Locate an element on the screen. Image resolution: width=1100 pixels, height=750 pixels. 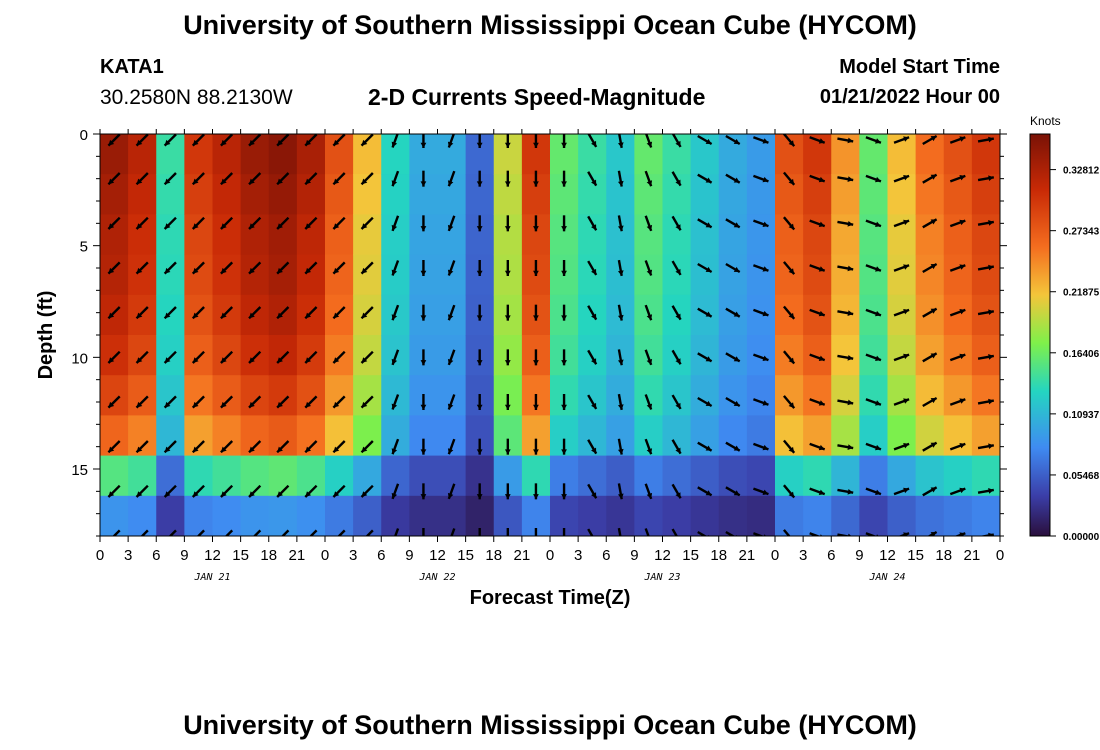
x-axis-label: Forecast Time(Z) is located at coordinates (550, 598).